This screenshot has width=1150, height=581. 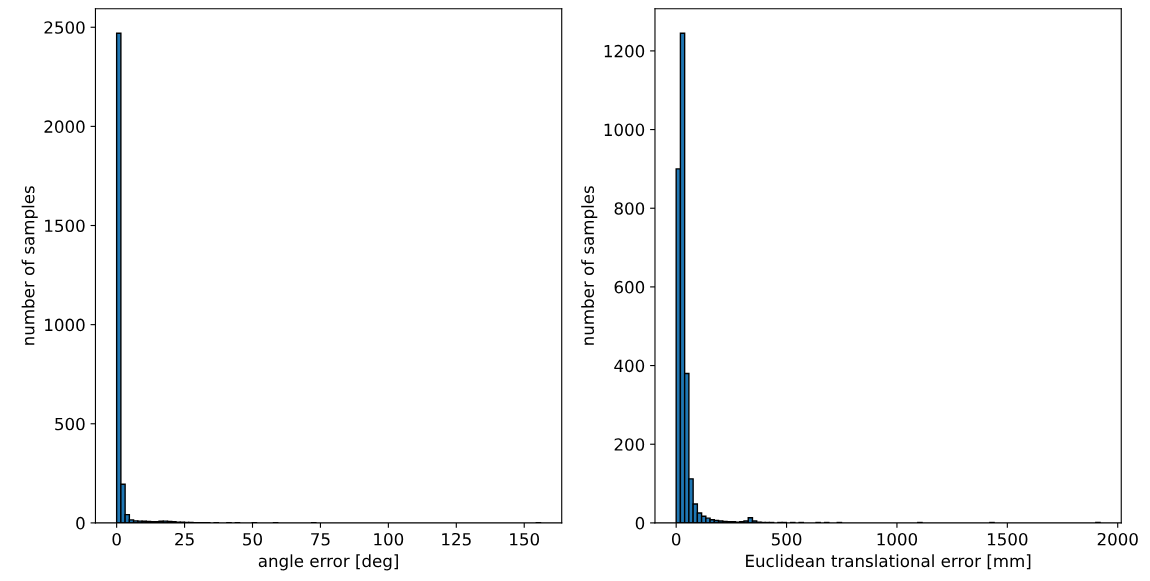 What do you see at coordinates (629, 208) in the screenshot?
I see `y-tick-label: 800` at bounding box center [629, 208].